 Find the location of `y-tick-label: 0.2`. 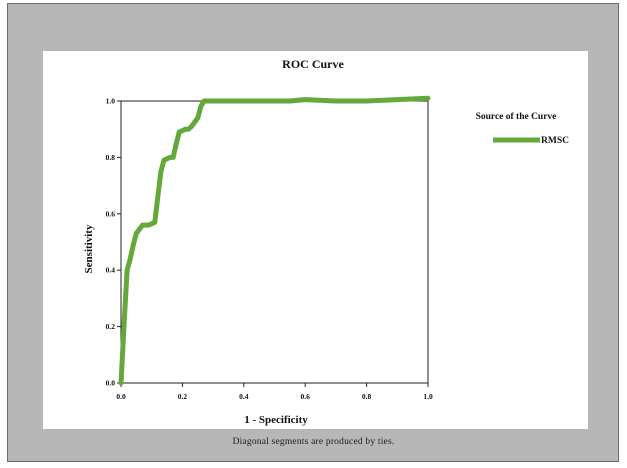

y-tick-label: 0.2 is located at coordinates (111, 326).